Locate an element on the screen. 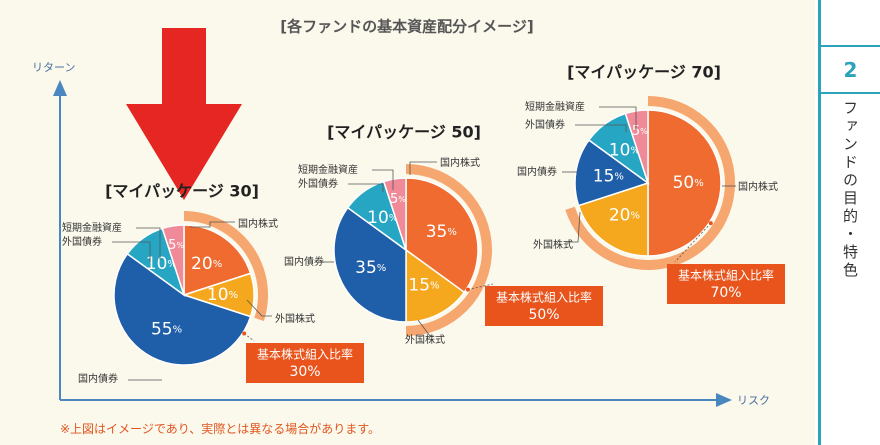 This screenshot has height=445, width=880. pie3-value-label-foreign-bond: 10% is located at coordinates (624, 151).